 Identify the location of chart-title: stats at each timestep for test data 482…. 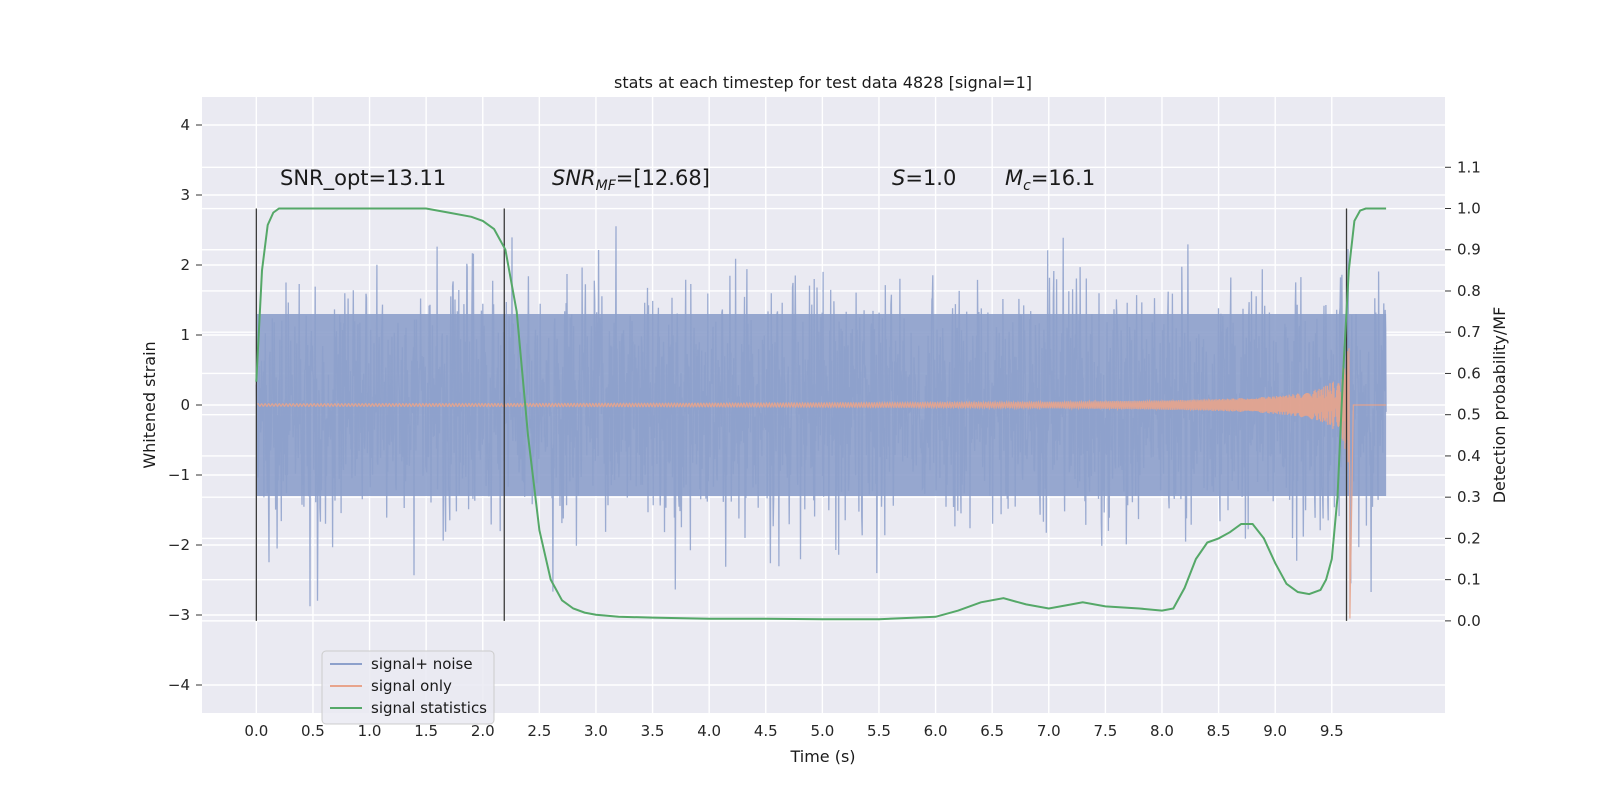
(823, 82).